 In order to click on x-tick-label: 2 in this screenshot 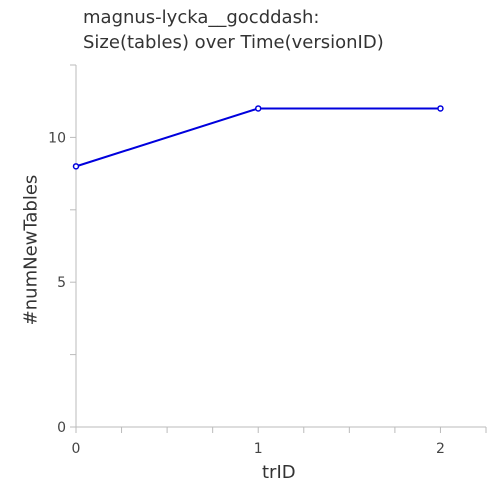, I will do `click(440, 449)`.